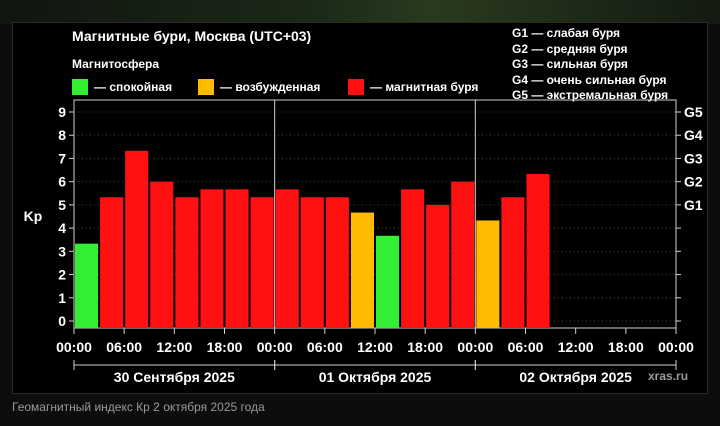  Describe the element at coordinates (693, 112) in the screenshot. I see `right-axis-label: G5` at that location.